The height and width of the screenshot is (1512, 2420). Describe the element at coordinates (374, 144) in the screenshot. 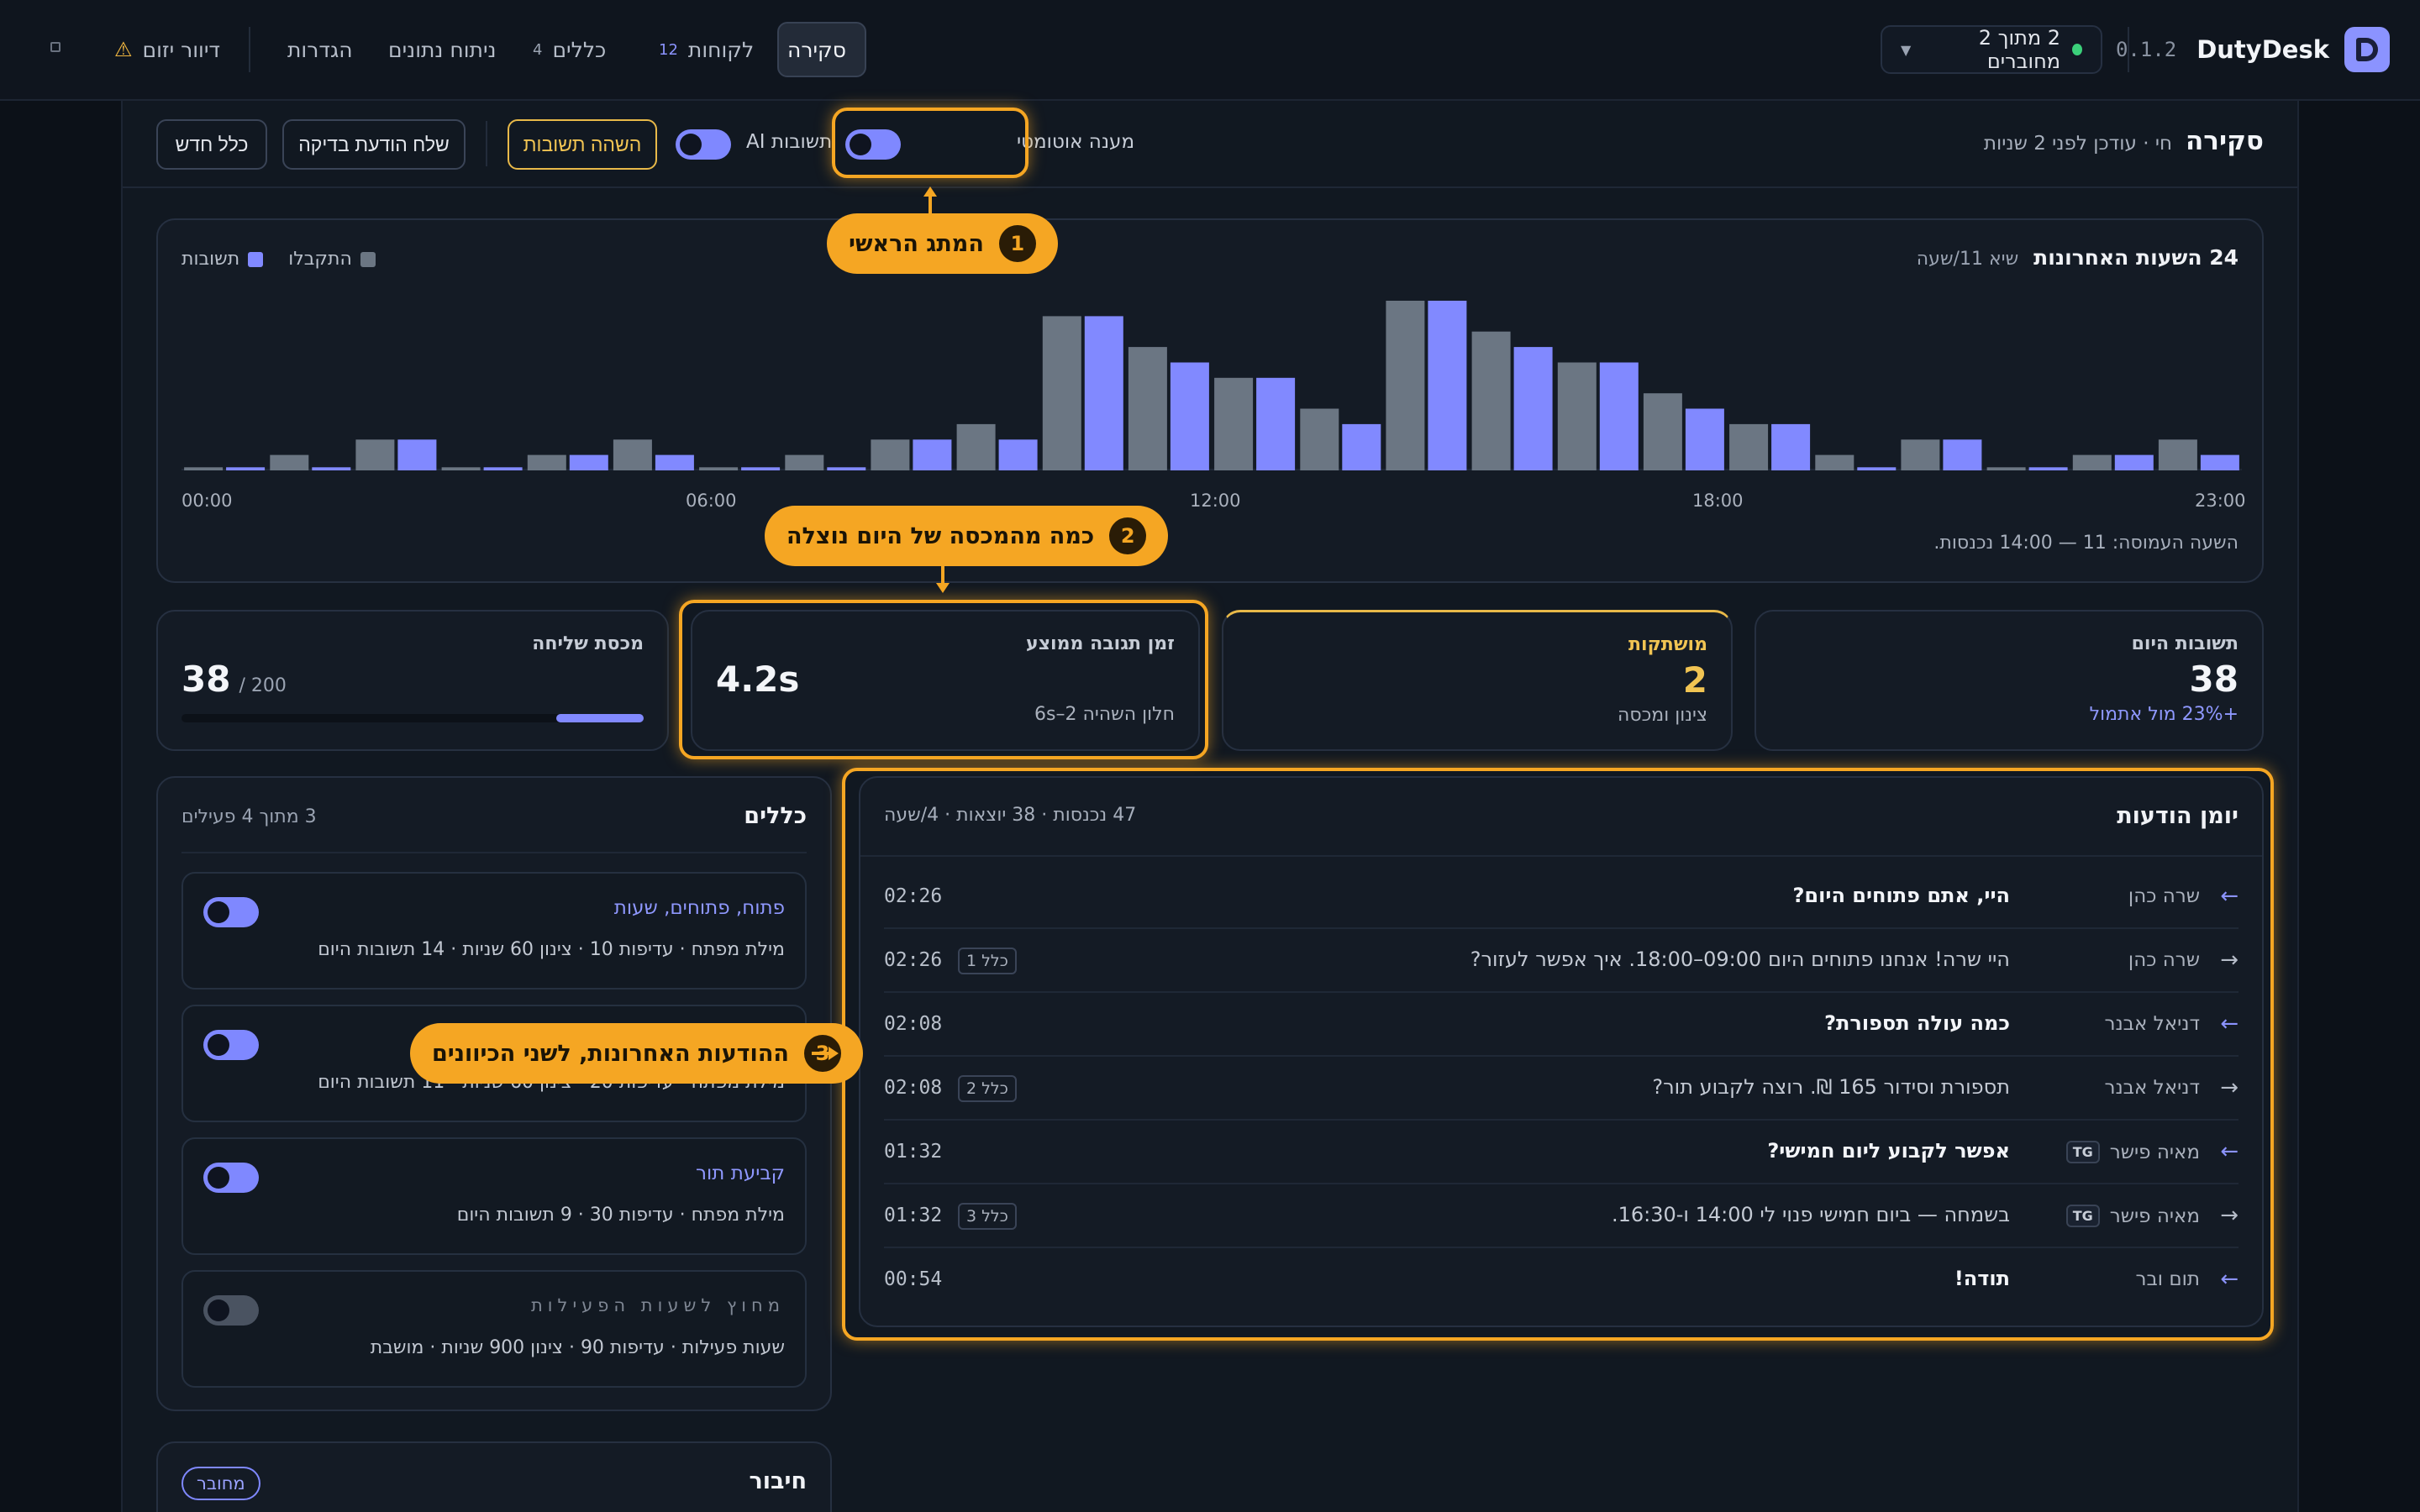

I see `send-test-message-button: שלח הודעת בדיקה` at that location.